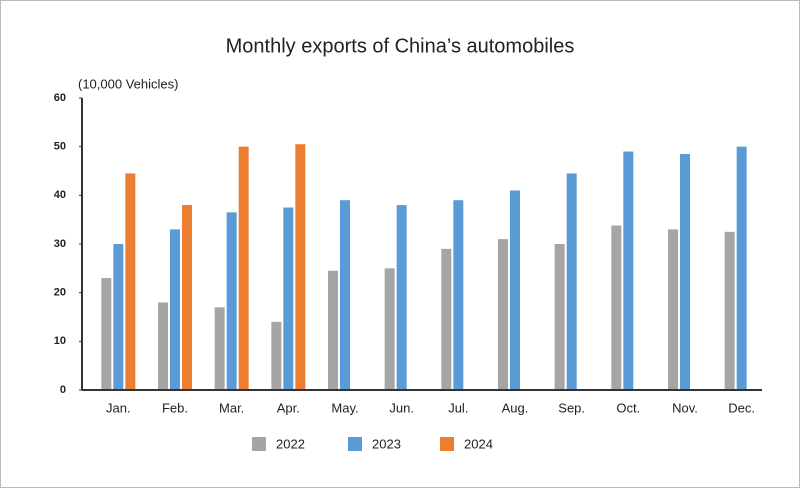 This screenshot has width=800, height=488. I want to click on legend-label: 2024, so click(478, 443).